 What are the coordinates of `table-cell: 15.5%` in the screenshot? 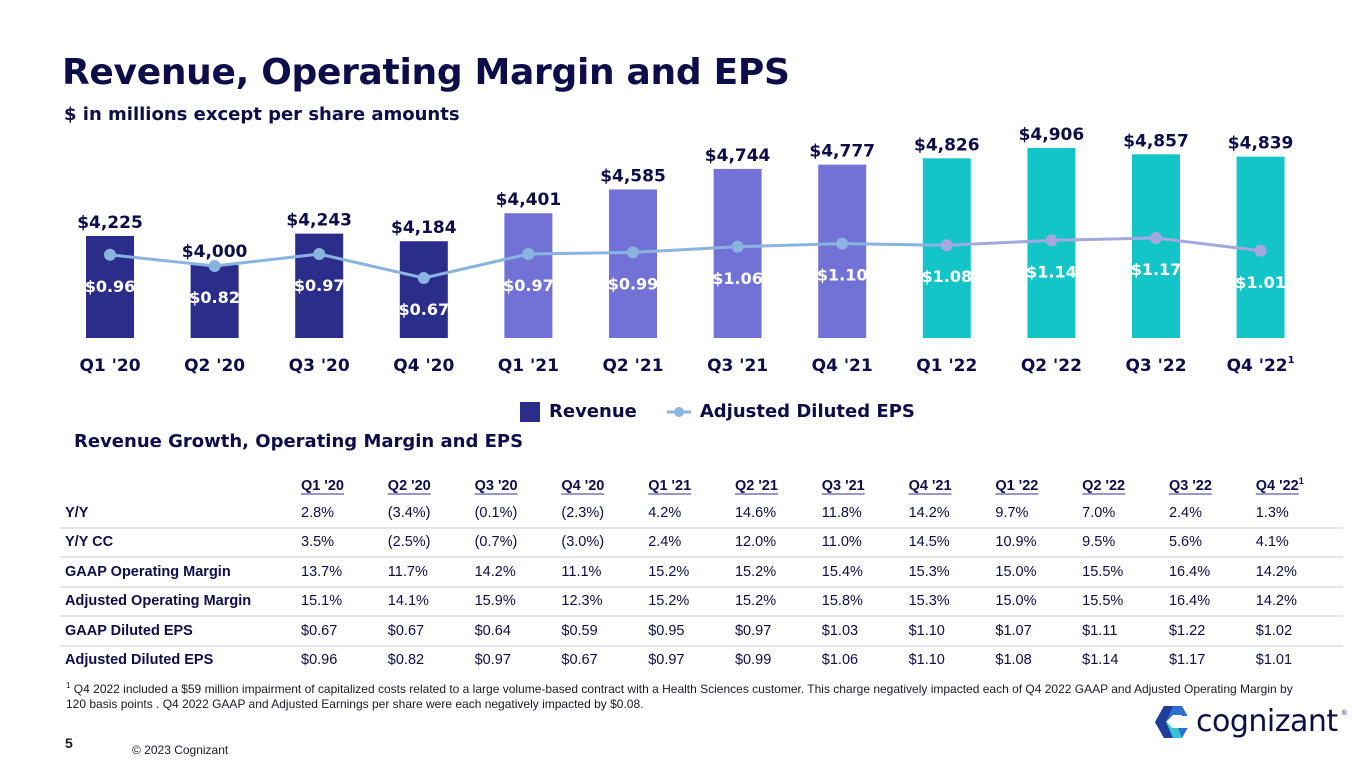 It's located at (1125, 572).